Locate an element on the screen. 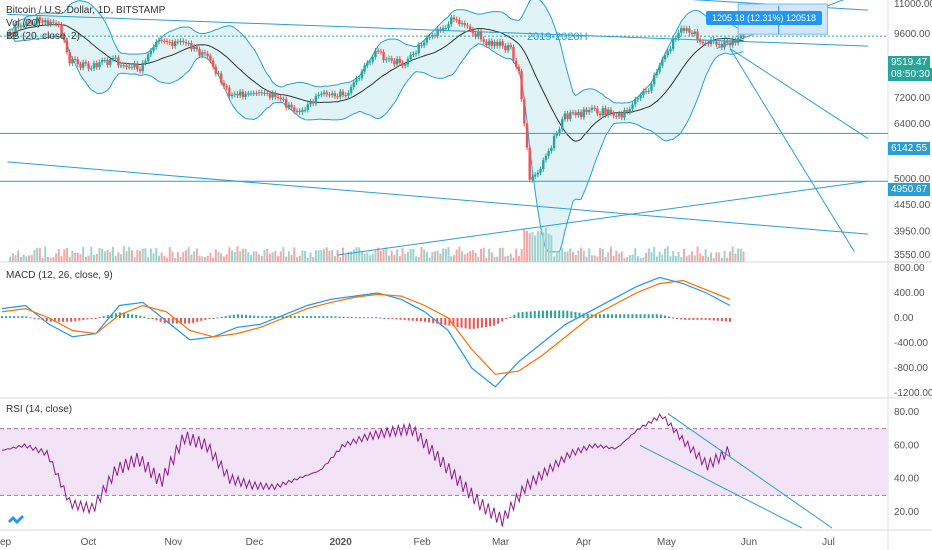  trendline-mid is located at coordinates (438, 30).